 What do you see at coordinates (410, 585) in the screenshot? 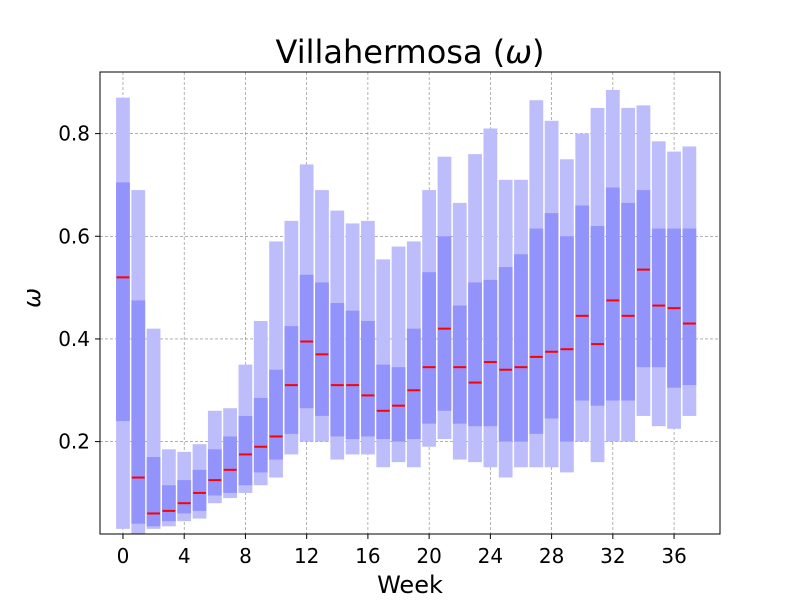
I see `x-axis-label: Week` at bounding box center [410, 585].